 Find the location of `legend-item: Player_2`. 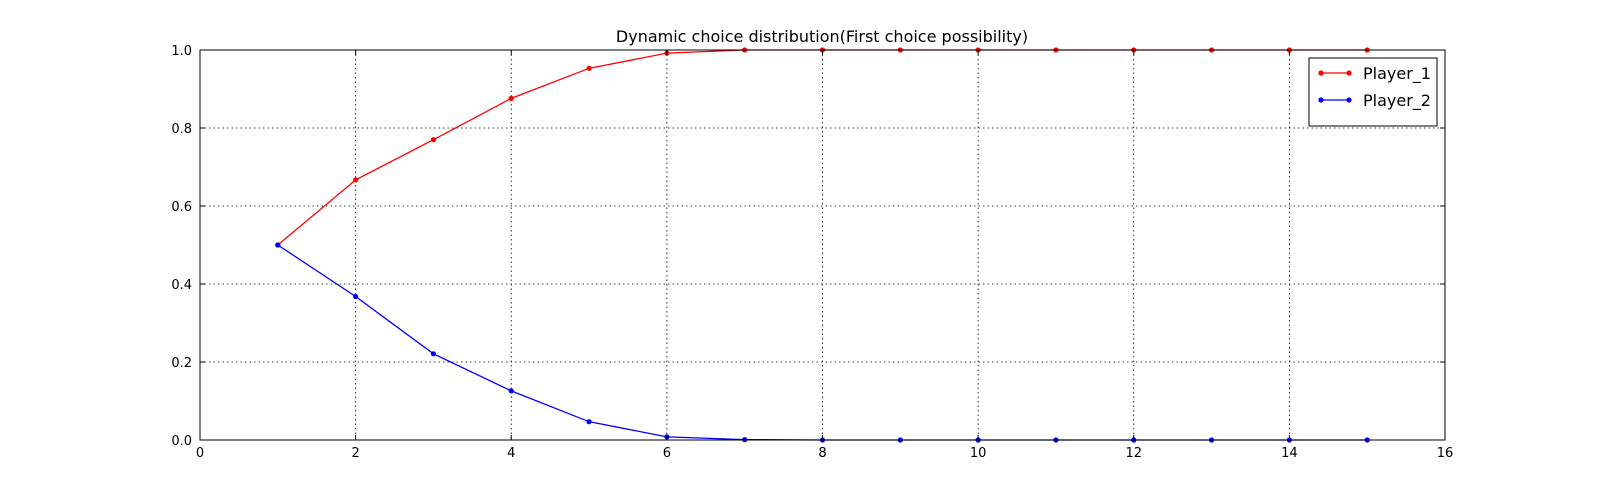

legend-item: Player_2 is located at coordinates (1374, 101).